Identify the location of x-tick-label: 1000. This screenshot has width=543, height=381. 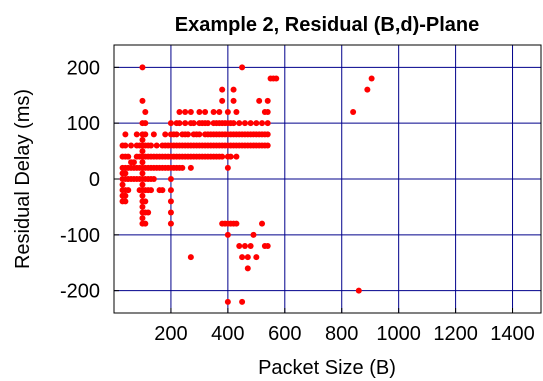
(398, 334).